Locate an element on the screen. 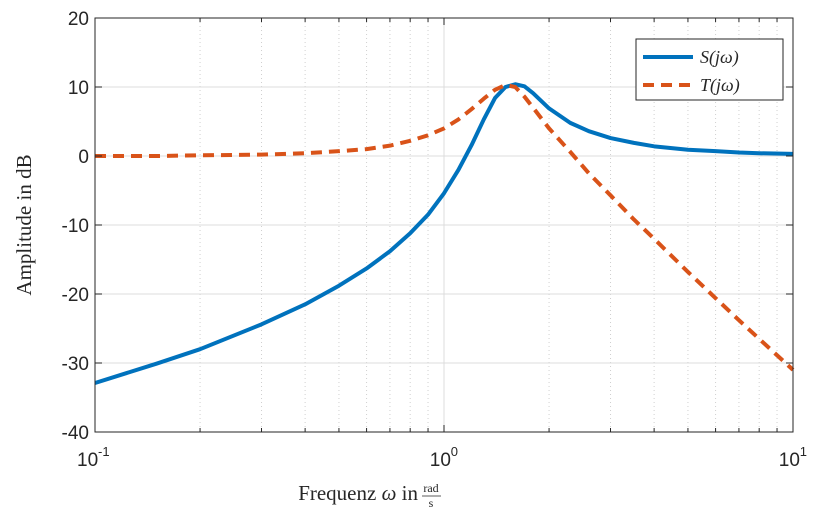 This screenshot has height=518, width=813. x-tick-label: 10 1 is located at coordinates (793, 457).